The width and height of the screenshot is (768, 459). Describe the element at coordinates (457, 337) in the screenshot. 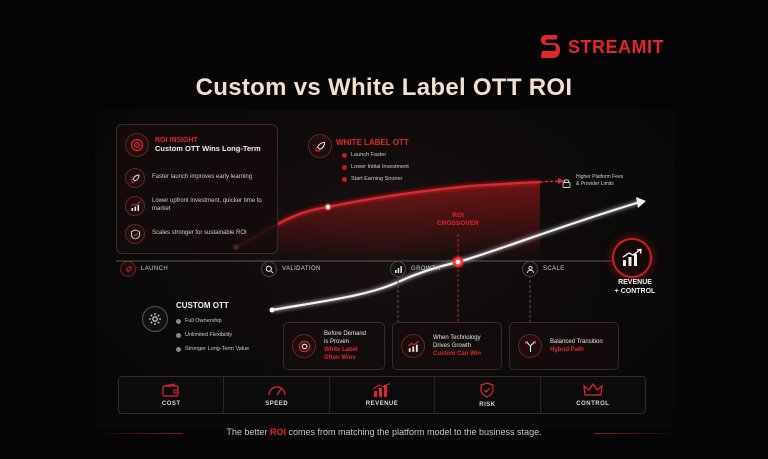

I see `scenario-title: When Technology` at that location.